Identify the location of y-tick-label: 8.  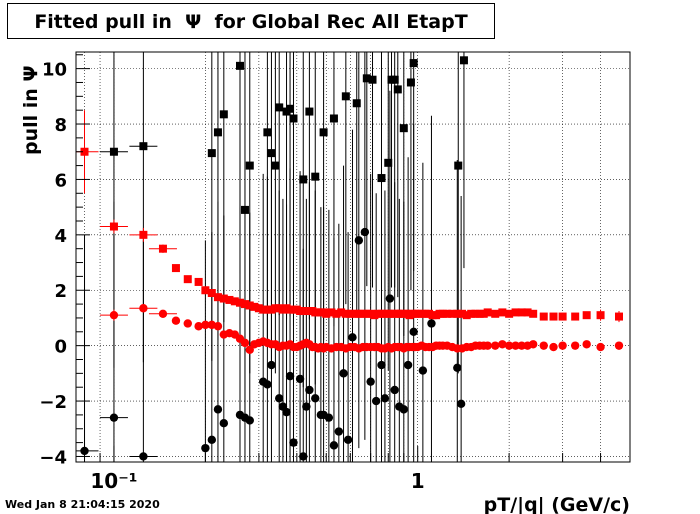
(60, 125).